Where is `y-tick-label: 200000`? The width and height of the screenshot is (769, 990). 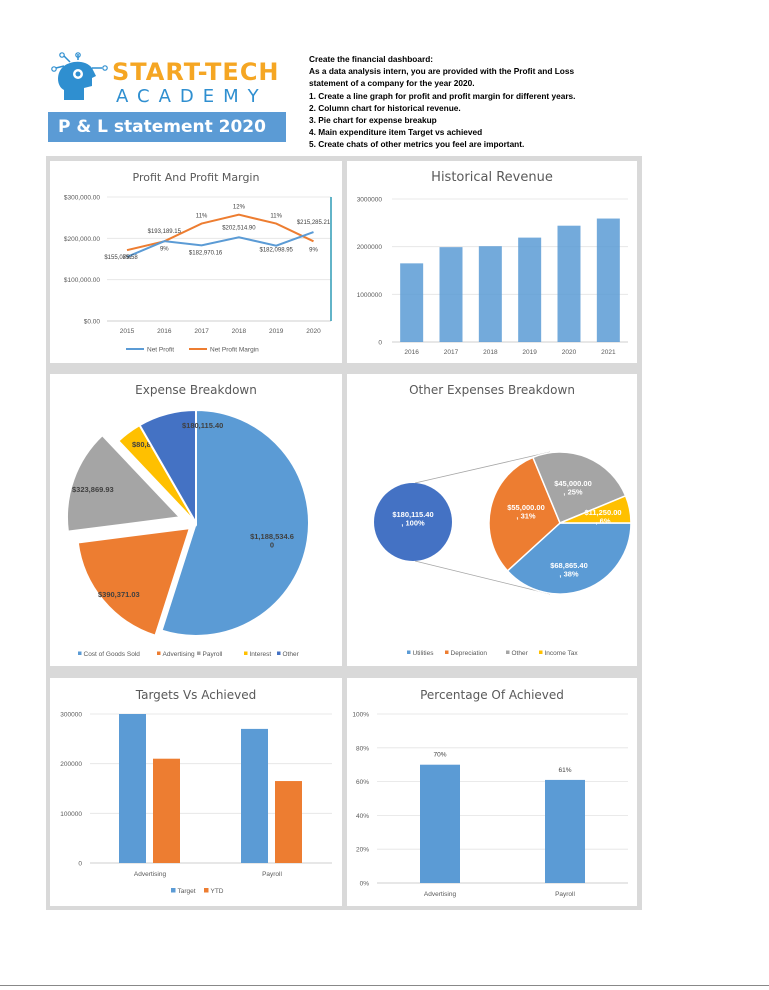
y-tick-label: 200000 is located at coordinates (71, 764).